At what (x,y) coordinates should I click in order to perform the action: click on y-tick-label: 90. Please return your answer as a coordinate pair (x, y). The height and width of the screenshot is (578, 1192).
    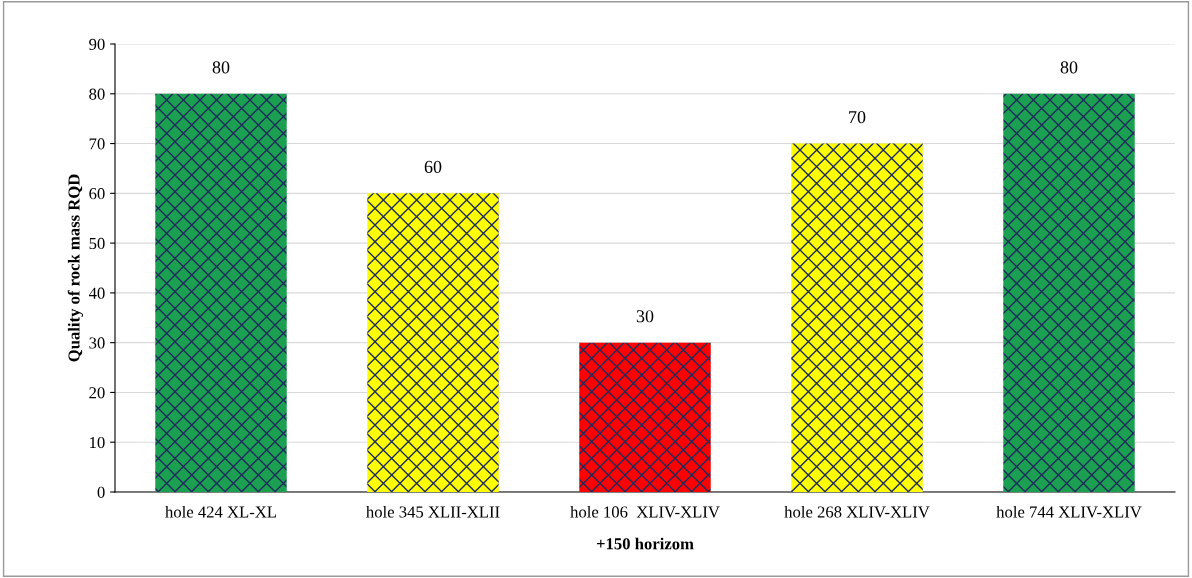
    Looking at the image, I should click on (97, 44).